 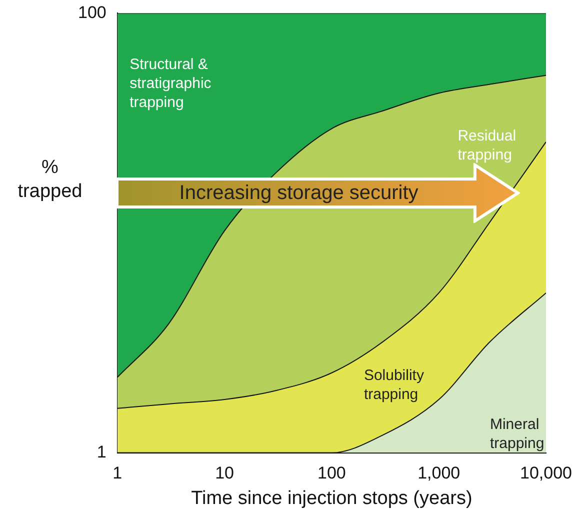 What do you see at coordinates (331, 473) in the screenshot?
I see `x-tick-label: 100` at bounding box center [331, 473].